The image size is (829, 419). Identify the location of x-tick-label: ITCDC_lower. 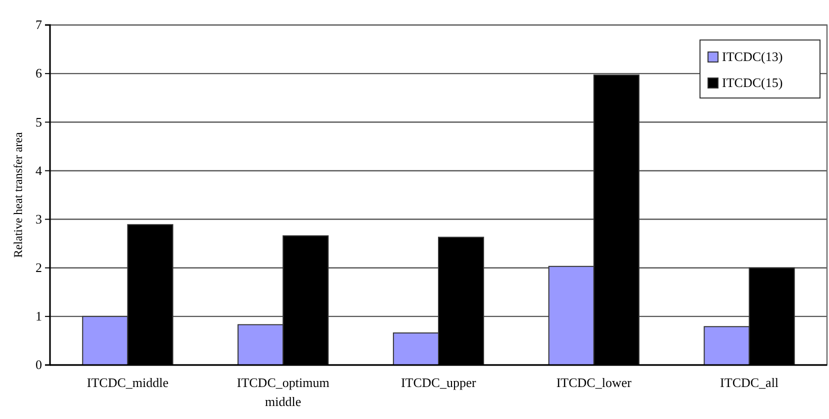
(594, 382).